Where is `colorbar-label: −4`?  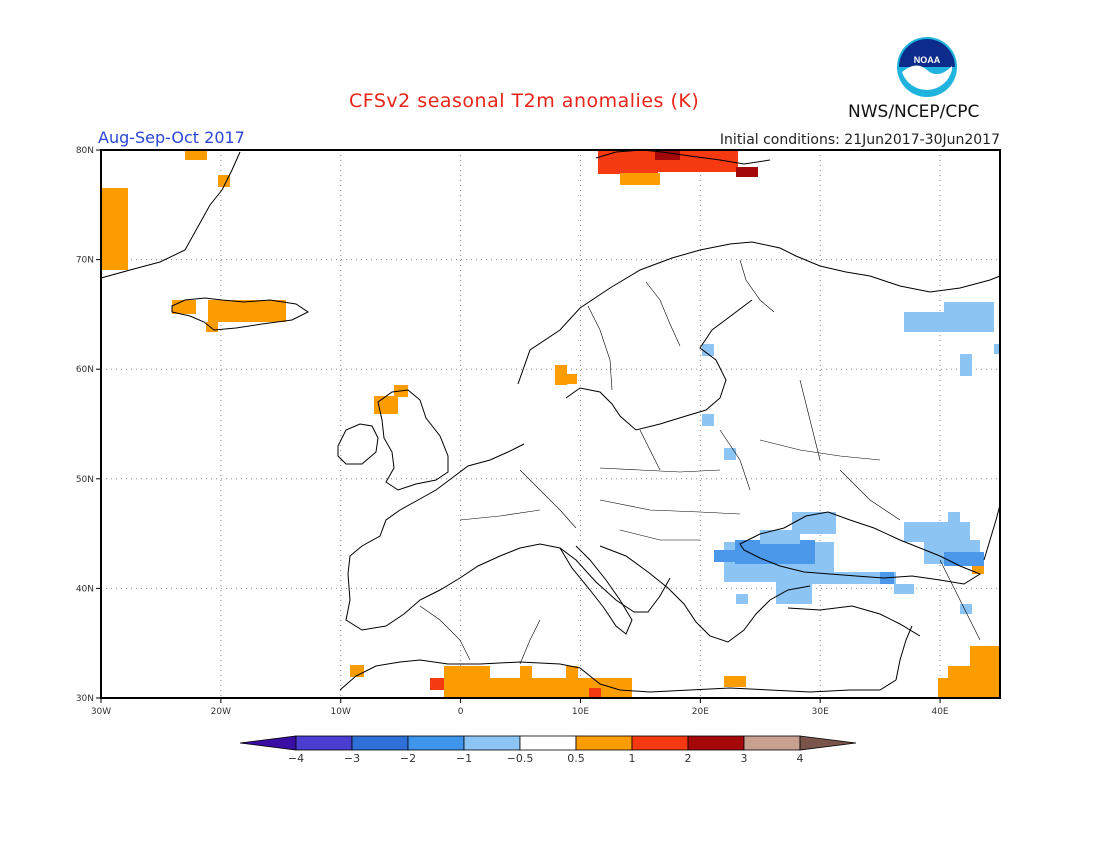
colorbar-label: −4 is located at coordinates (296, 758).